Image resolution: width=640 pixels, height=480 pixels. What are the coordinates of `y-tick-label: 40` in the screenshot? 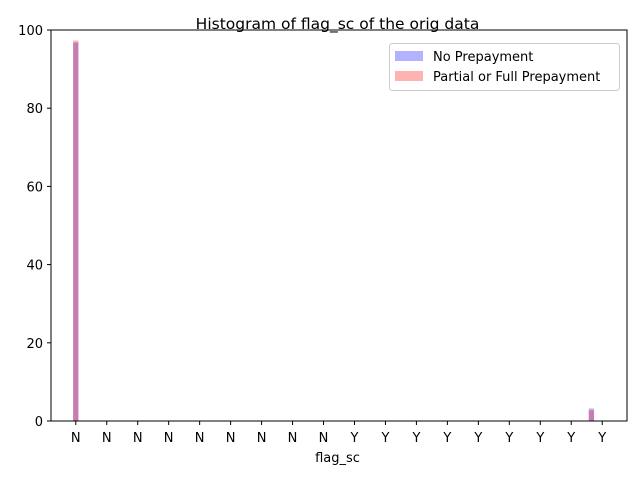 It's located at (34, 266).